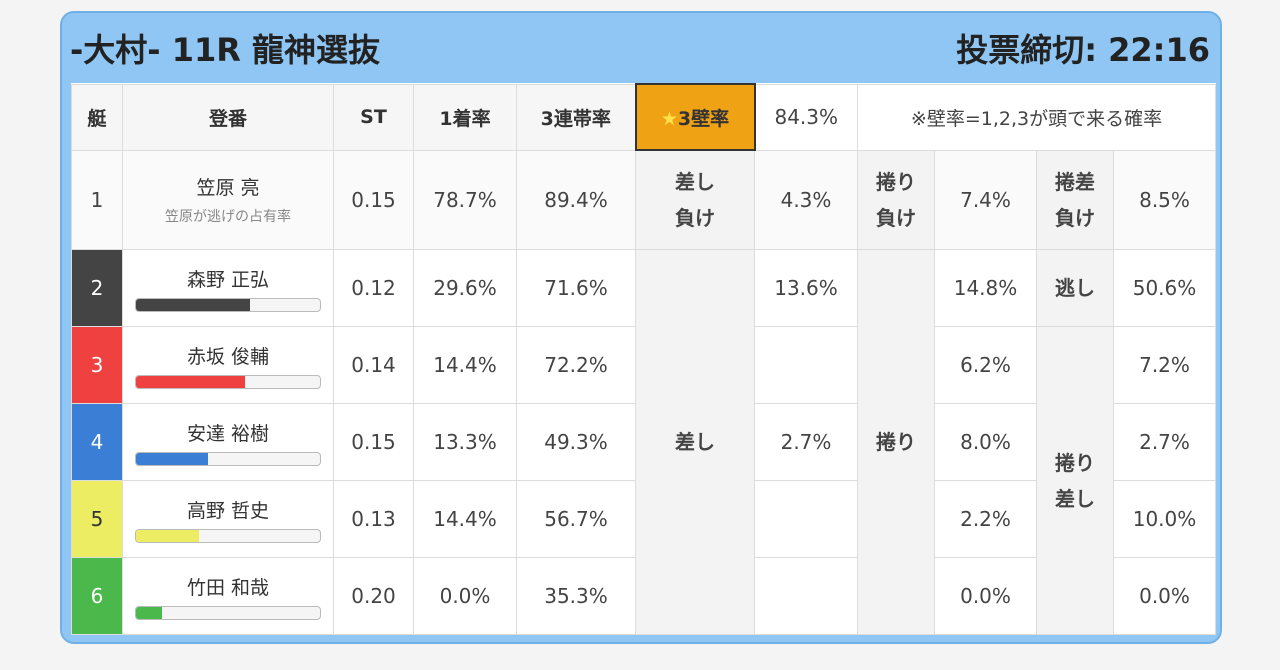 Image resolution: width=1280 pixels, height=670 pixels. What do you see at coordinates (806, 442) in the screenshot?
I see `sashi-value: 2.7%` at bounding box center [806, 442].